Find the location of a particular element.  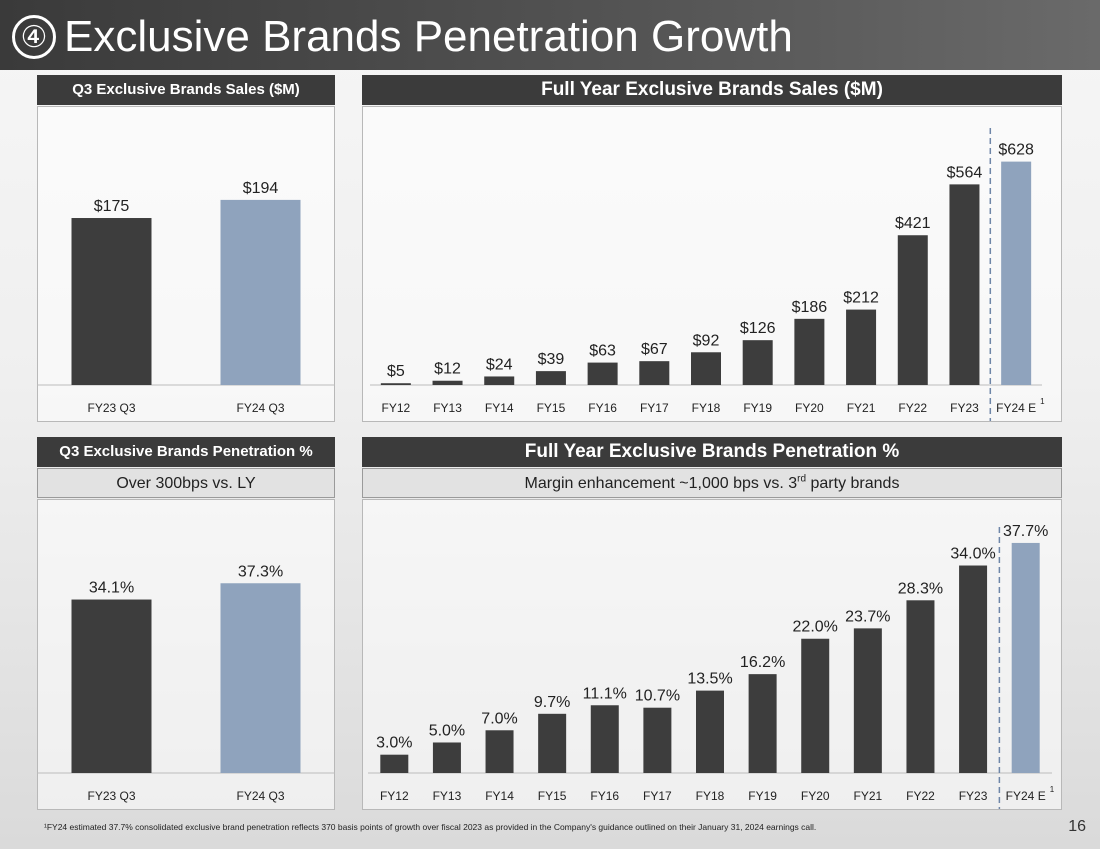

data-label: $628 is located at coordinates (1016, 150).